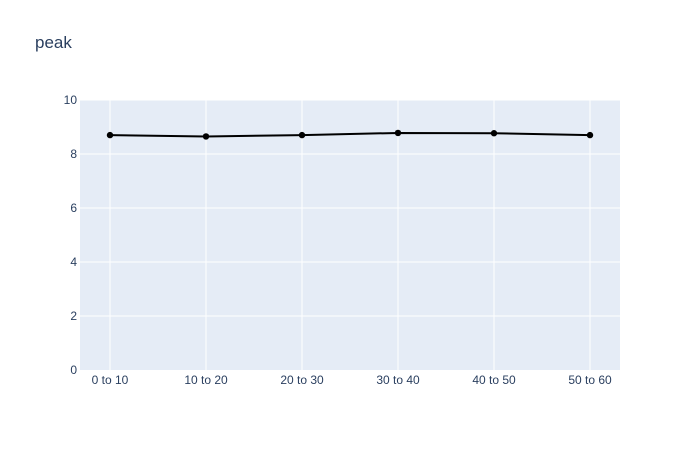 Image resolution: width=700 pixels, height=450 pixels. Describe the element at coordinates (73, 262) in the screenshot. I see `y-tick-label: 4` at that location.